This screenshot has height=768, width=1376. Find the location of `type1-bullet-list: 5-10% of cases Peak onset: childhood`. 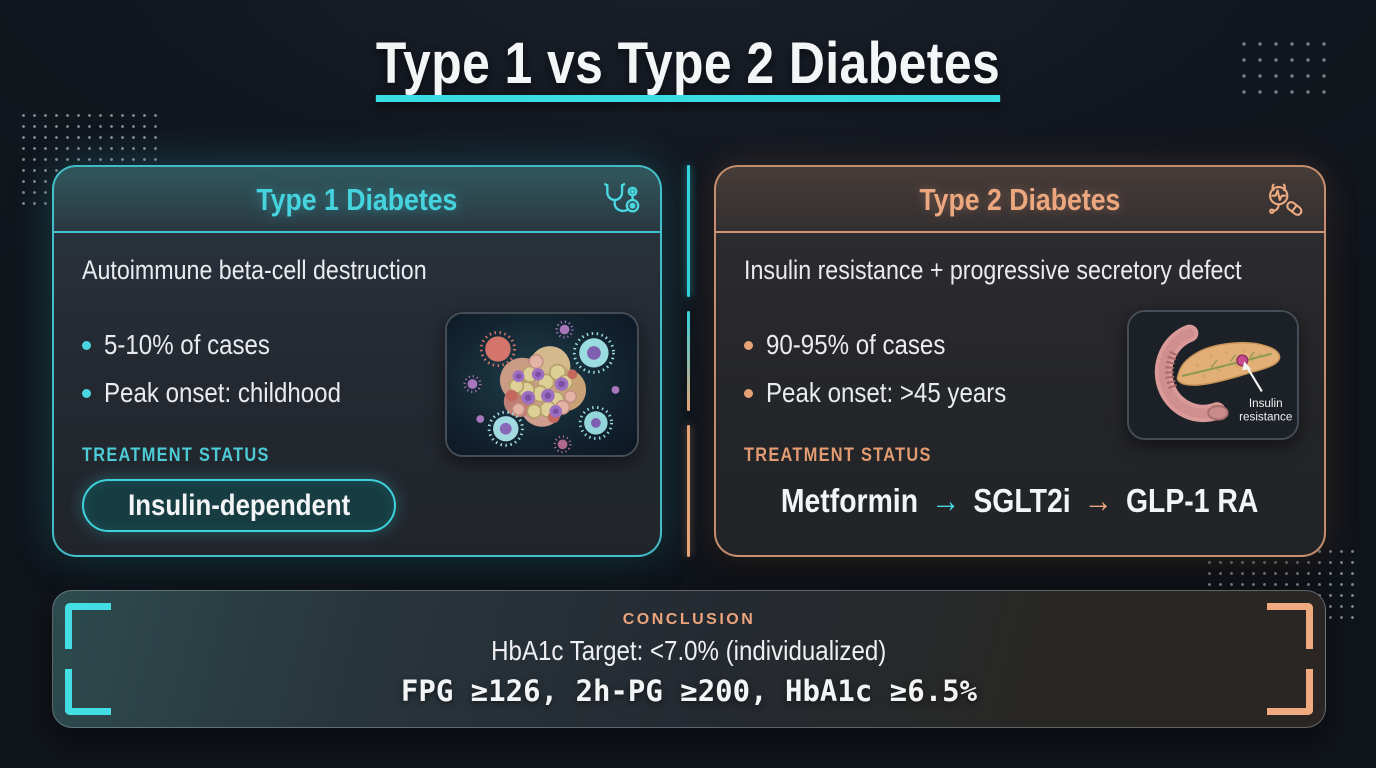

type1-bullet-list: 5-10% of cases Peak onset: childhood is located at coordinates (231, 375).